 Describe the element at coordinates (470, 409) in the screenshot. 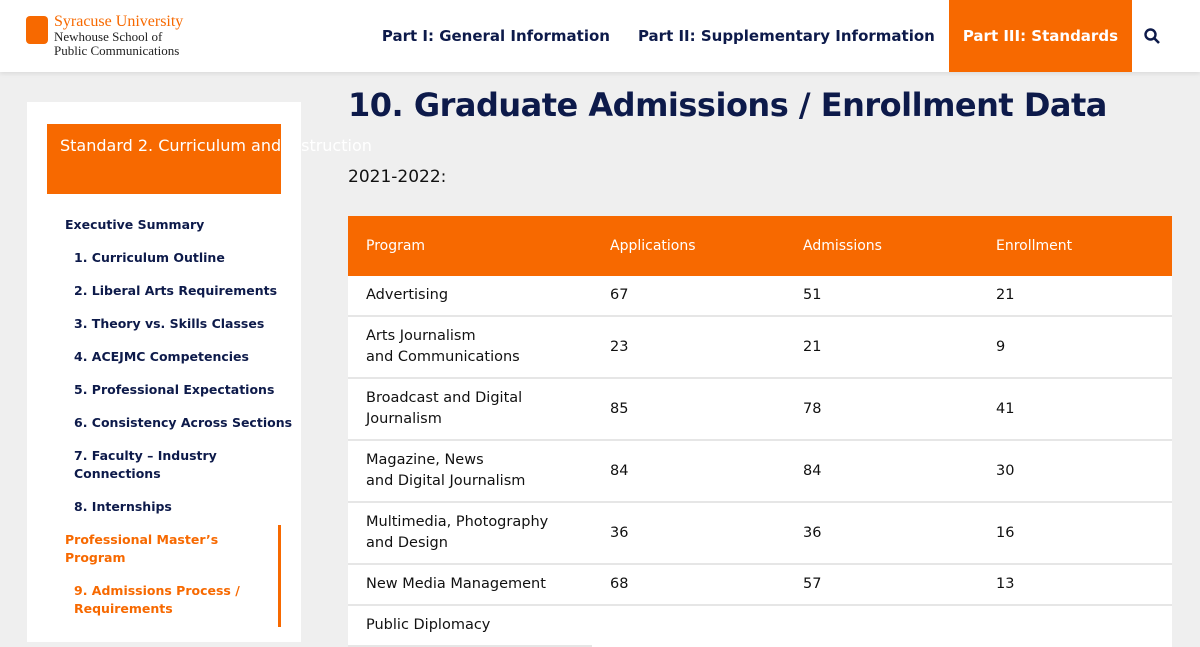

I see `table-cell: Broadcast and Digital Journalism` at that location.